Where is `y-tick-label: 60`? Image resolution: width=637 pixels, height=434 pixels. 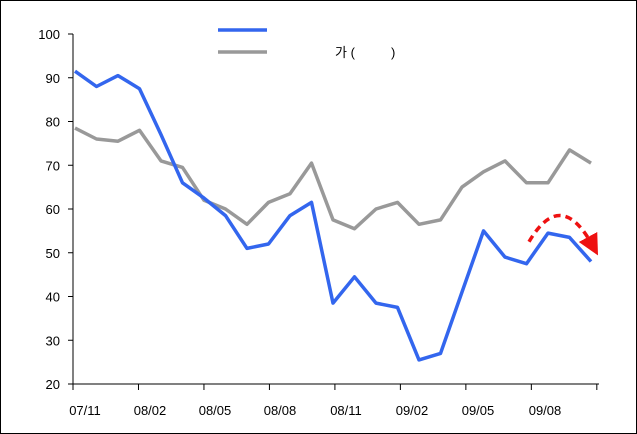
y-tick-label: 60 is located at coordinates (53, 209).